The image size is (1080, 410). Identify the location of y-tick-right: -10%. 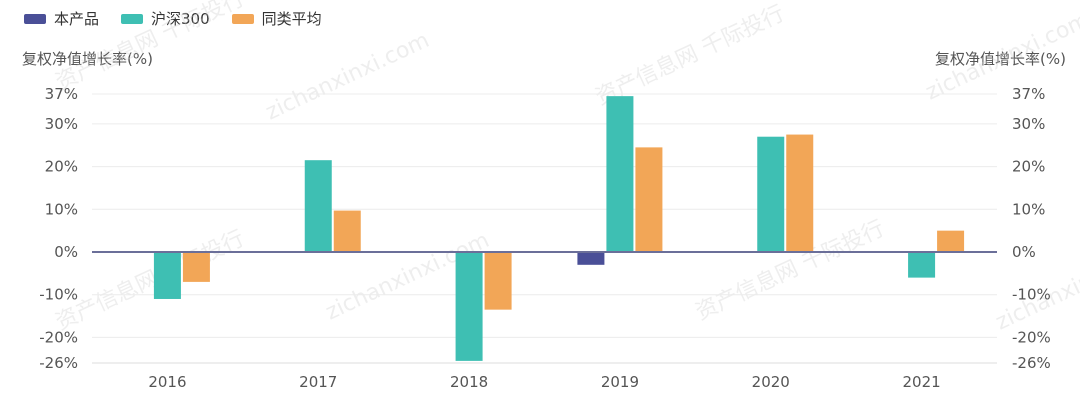
(1031, 295).